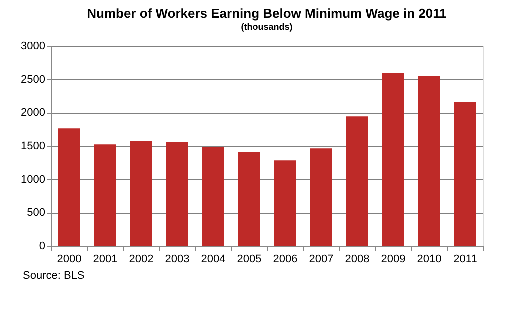 This screenshot has height=322, width=525. What do you see at coordinates (177, 260) in the screenshot?
I see `x-tick-label: 2003` at bounding box center [177, 260].